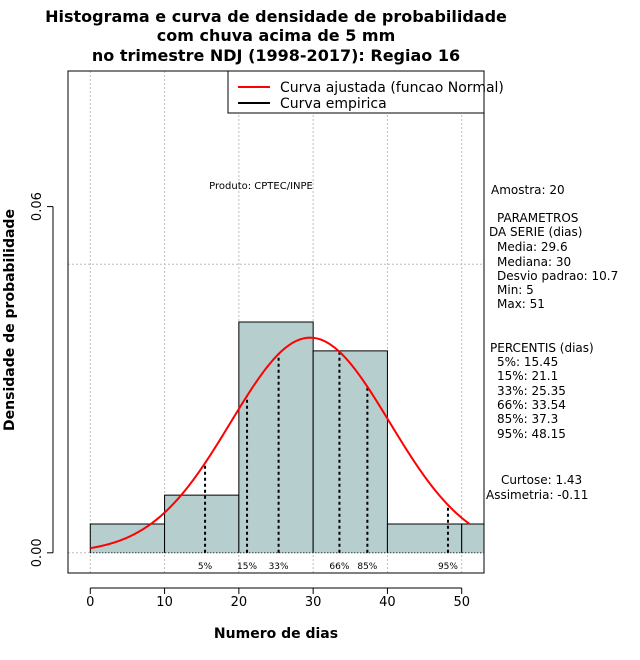  Describe the element at coordinates (37, 206) in the screenshot. I see `y-tick-label-1: 0.06` at that location.